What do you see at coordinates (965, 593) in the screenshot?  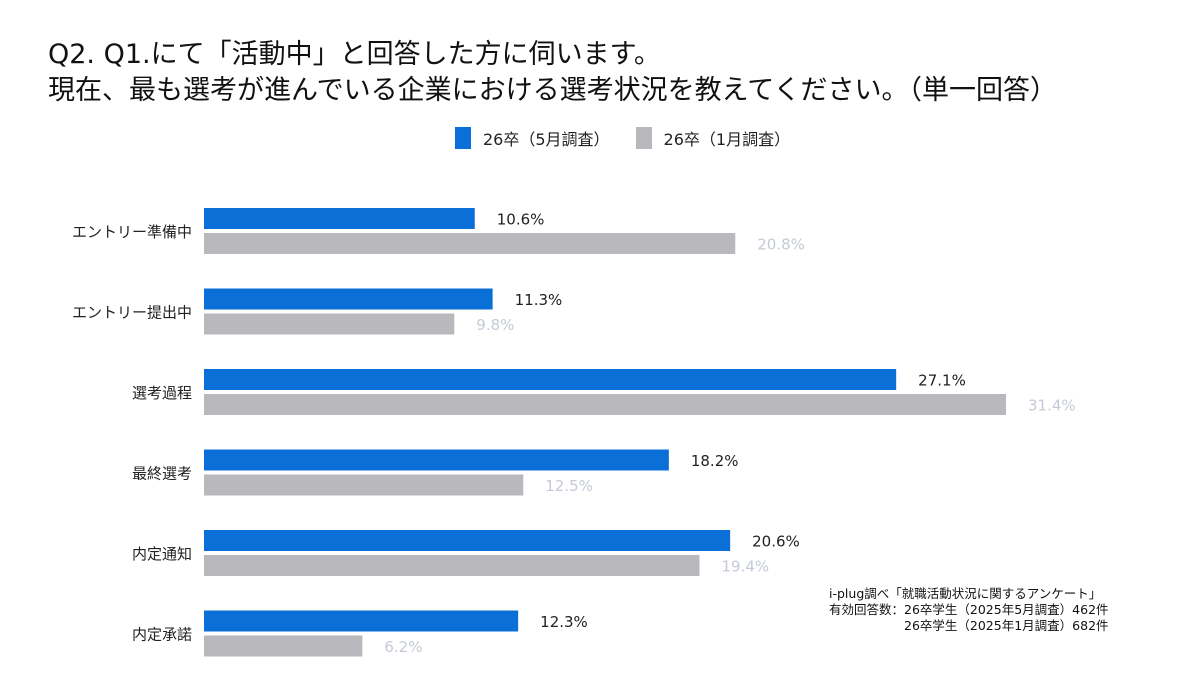 I see `note-line1: i-plug調べ「就職活動状況に関するアンケート」` at bounding box center [965, 593].